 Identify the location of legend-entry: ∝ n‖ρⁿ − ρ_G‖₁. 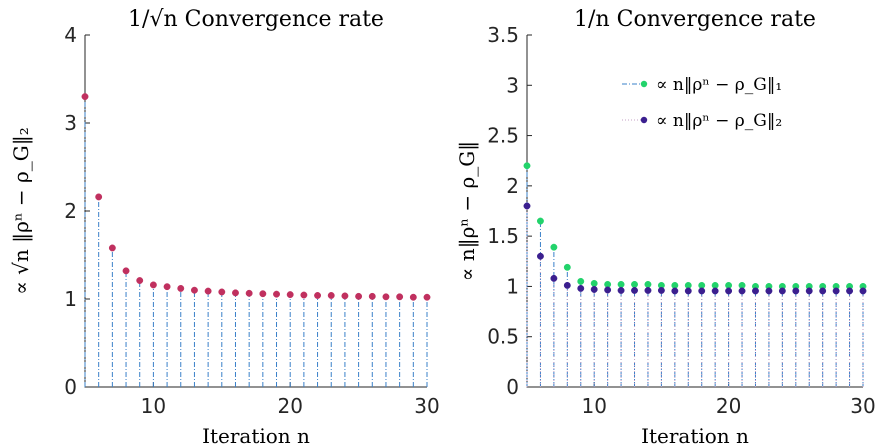
(719, 85).